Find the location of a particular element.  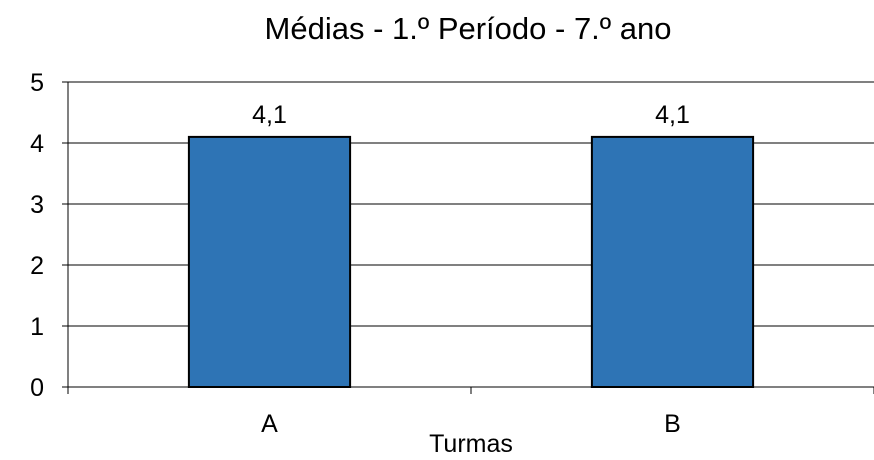

y-tick-label: 5 is located at coordinates (37, 83).